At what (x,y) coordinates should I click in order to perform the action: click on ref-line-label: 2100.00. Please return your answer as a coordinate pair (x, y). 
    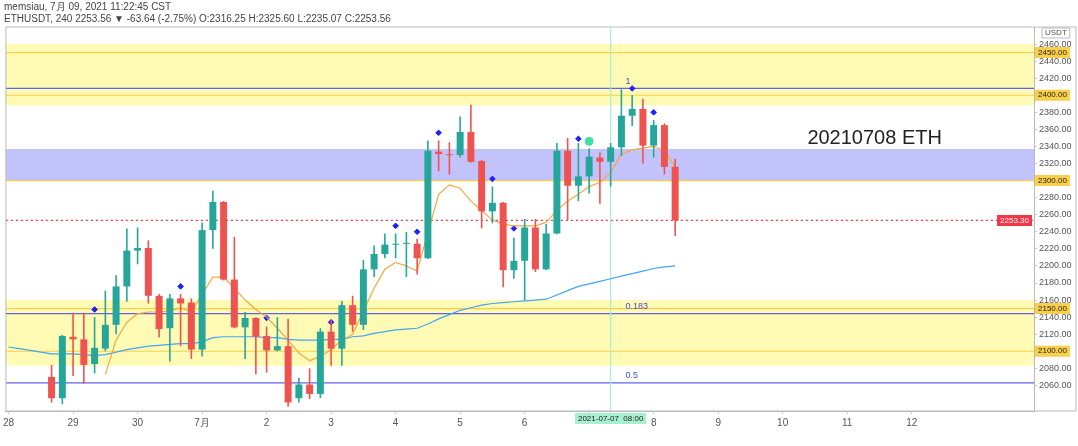
    Looking at the image, I should click on (1053, 351).